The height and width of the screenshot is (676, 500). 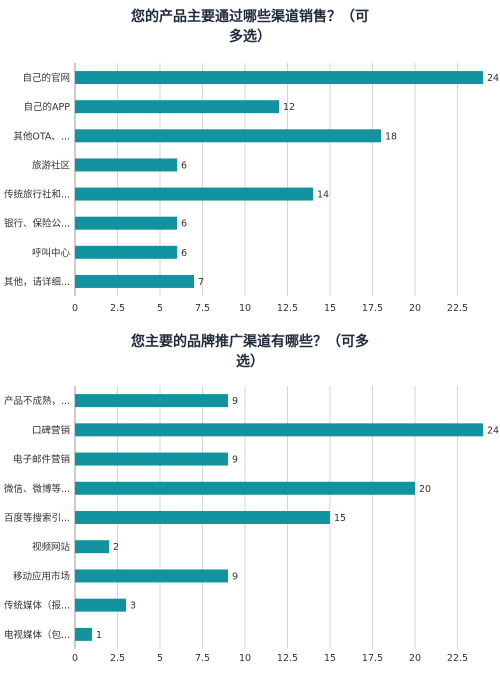 I want to click on data-label: 2, so click(x=116, y=547).